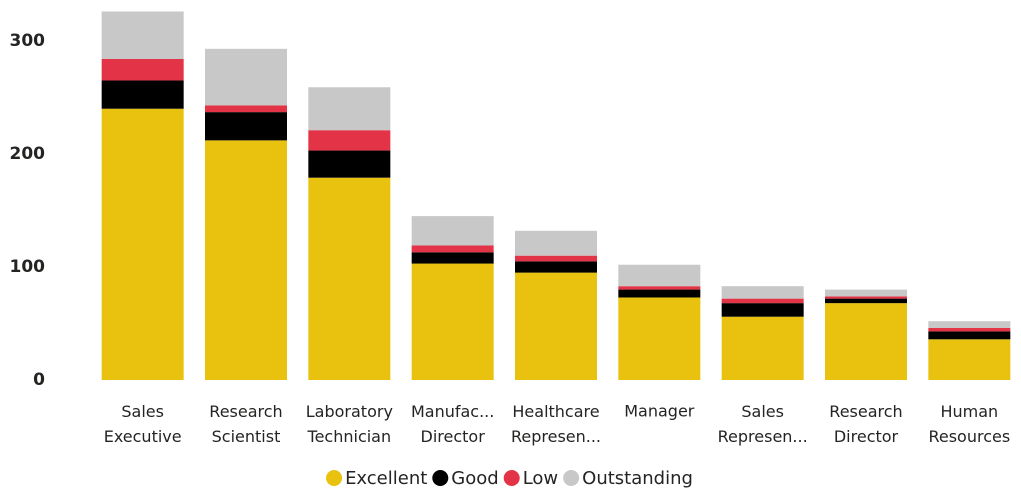  I want to click on legend-label: Low, so click(540, 478).